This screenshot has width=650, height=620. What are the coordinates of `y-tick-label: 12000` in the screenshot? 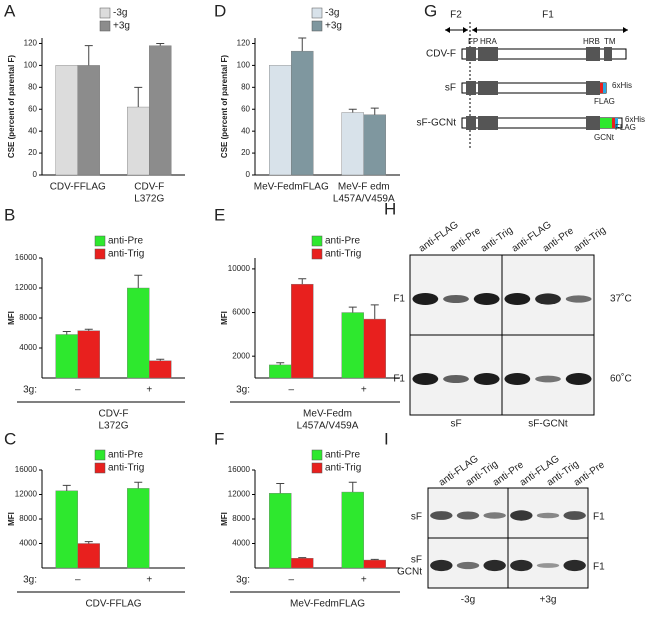 It's located at (239, 494).